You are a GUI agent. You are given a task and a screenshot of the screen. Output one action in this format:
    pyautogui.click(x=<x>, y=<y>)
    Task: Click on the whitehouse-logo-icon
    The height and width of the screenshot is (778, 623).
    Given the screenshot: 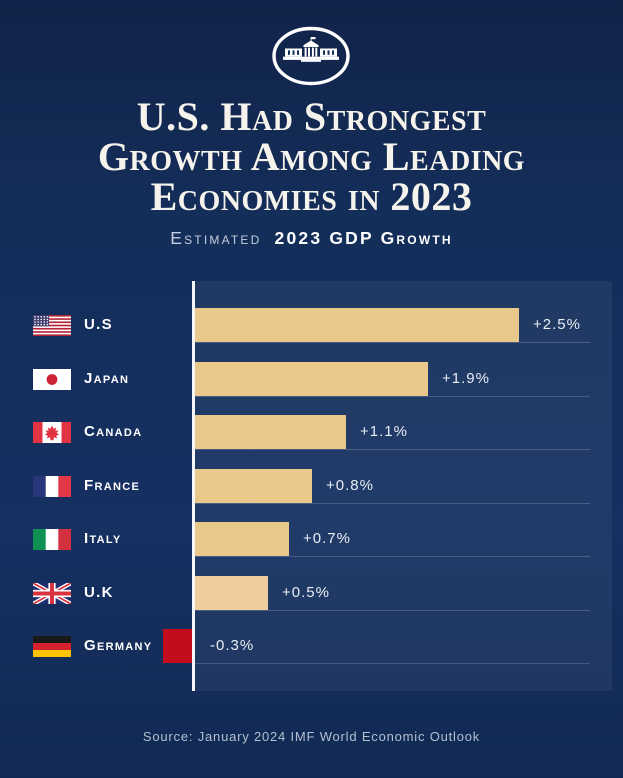 What is the action you would take?
    pyautogui.click(x=311, y=56)
    